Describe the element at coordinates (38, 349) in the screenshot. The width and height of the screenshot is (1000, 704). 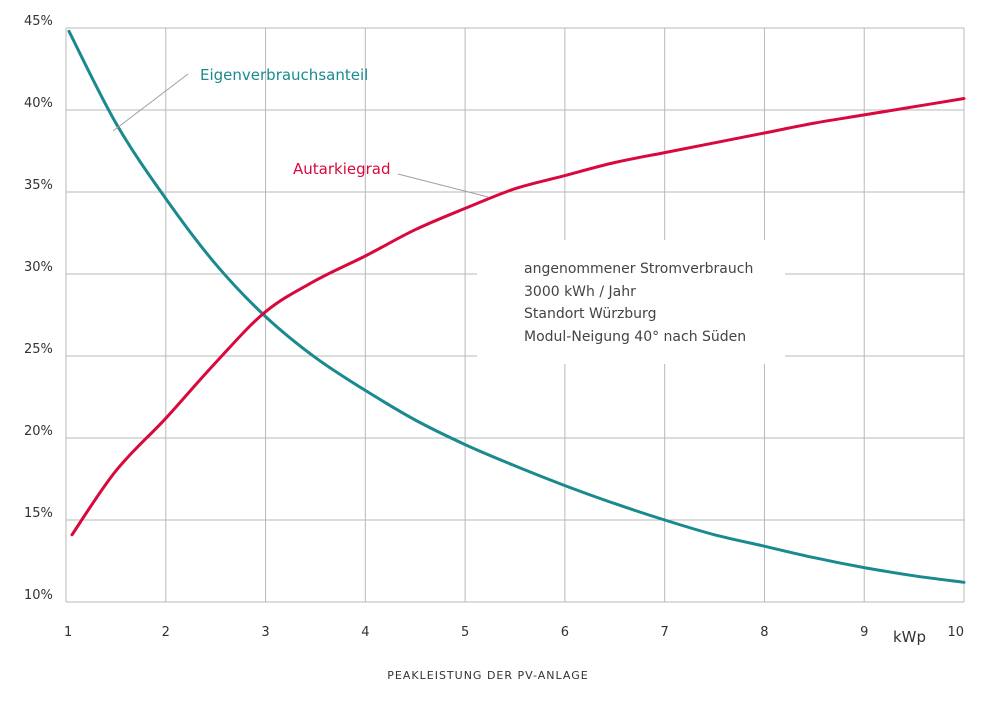
I see `y-tick-label: 25%` at that location.